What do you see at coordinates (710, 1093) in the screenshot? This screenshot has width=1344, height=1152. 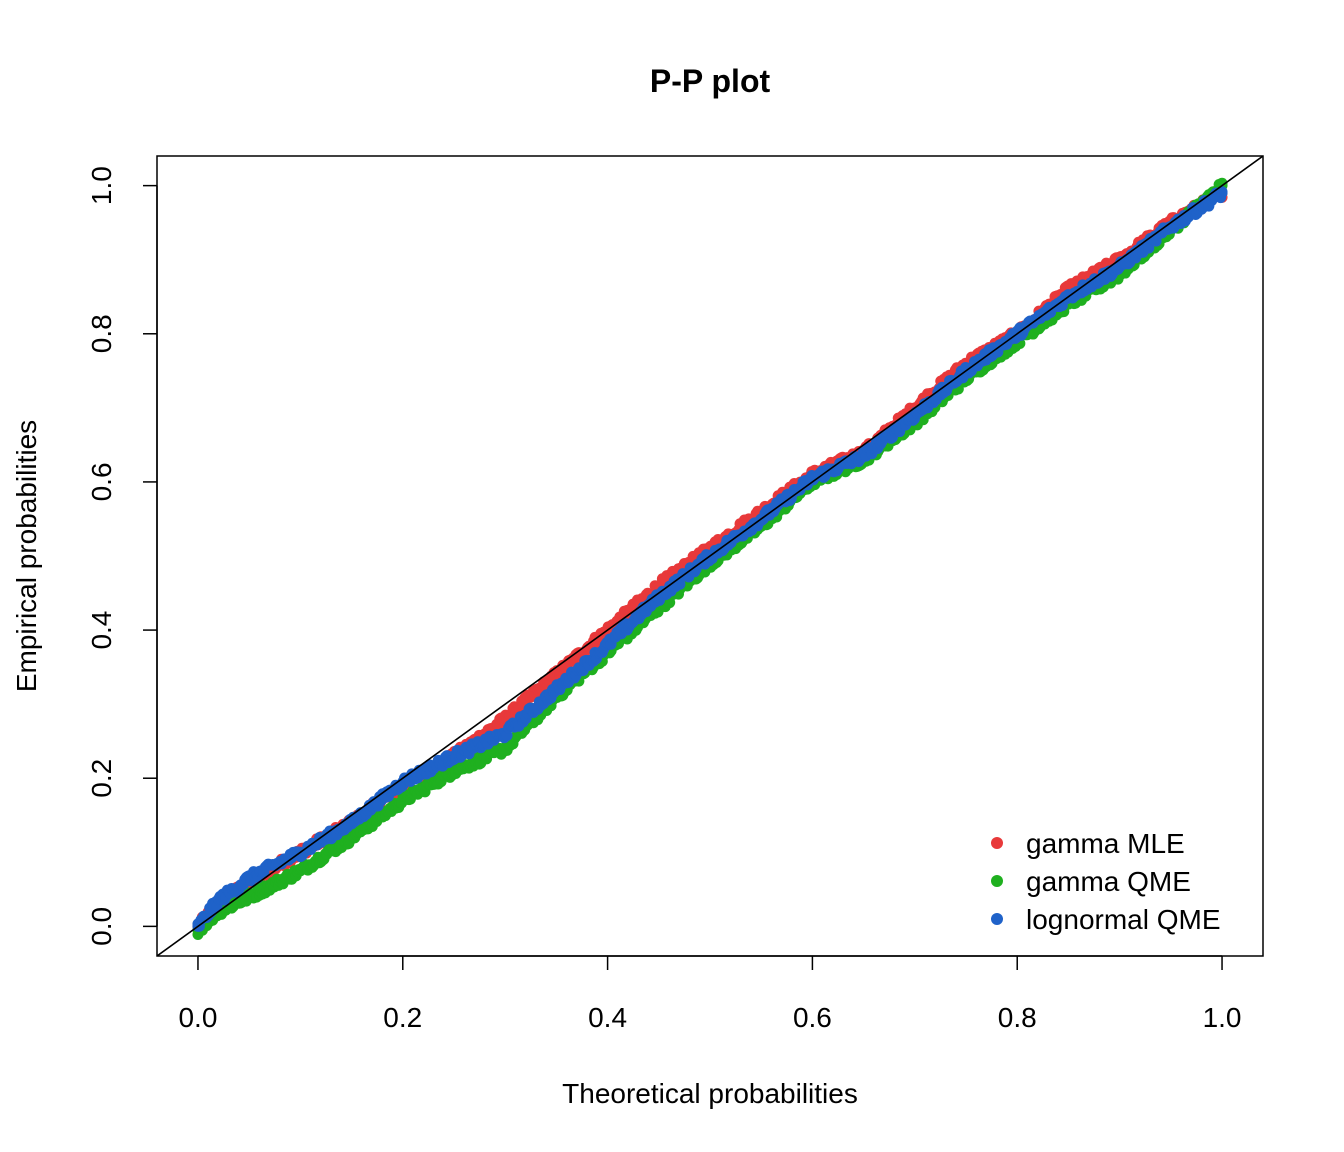 I see `x-axis-label: Theoretical probabilities` at bounding box center [710, 1093].